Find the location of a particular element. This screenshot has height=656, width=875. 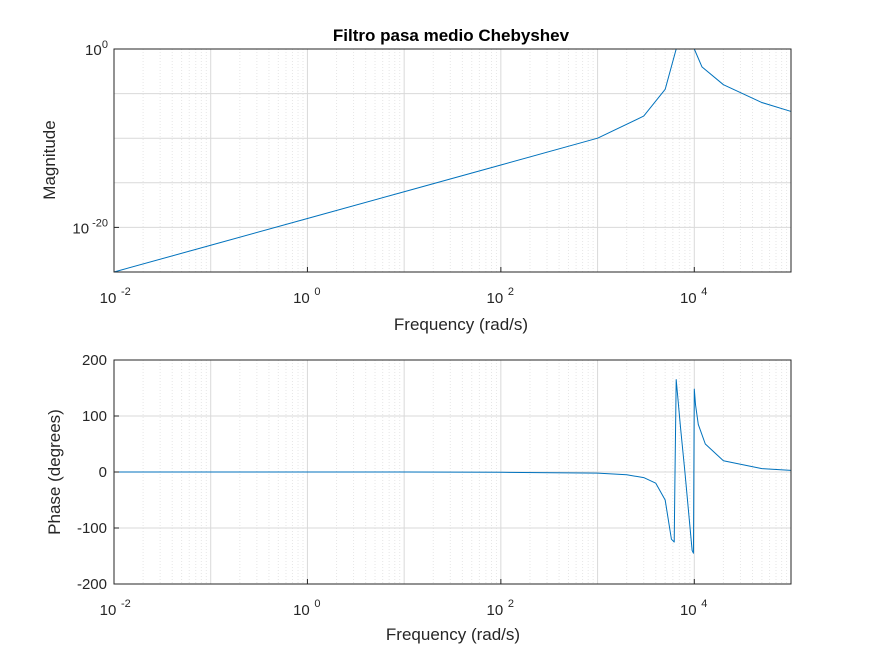

y-tick-label: 100 is located at coordinates (94, 416).